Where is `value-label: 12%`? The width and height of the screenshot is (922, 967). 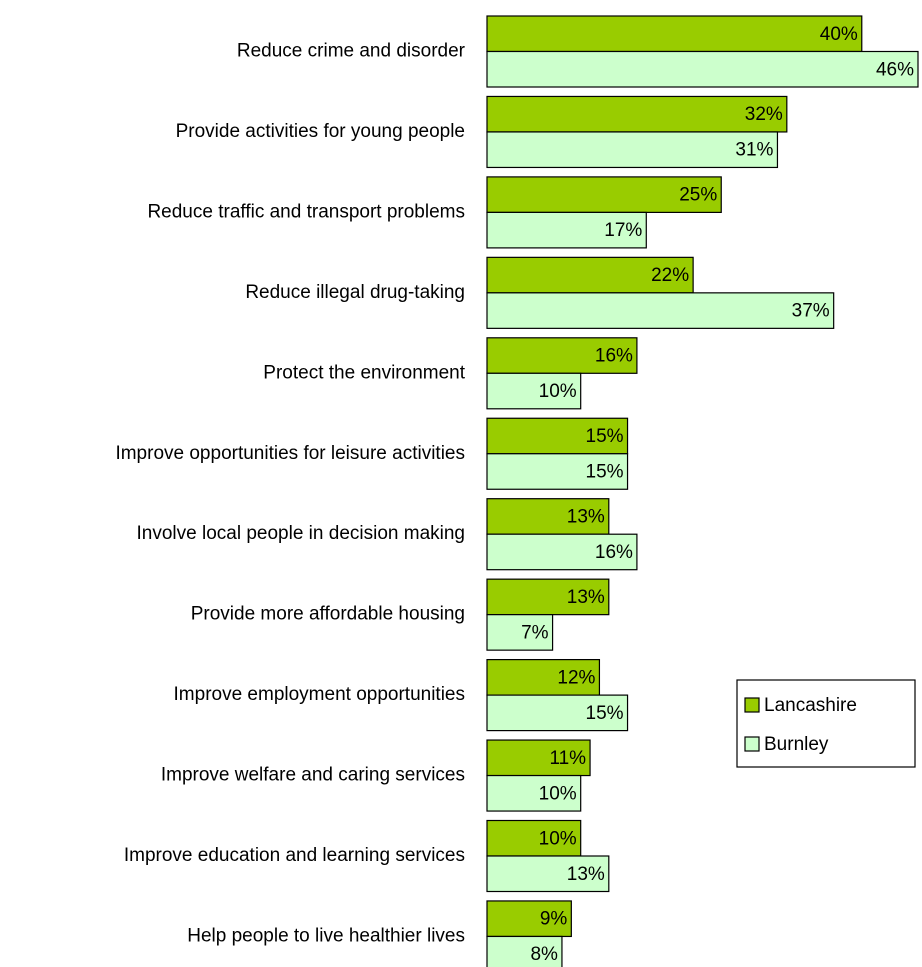
value-label: 12% is located at coordinates (576, 677).